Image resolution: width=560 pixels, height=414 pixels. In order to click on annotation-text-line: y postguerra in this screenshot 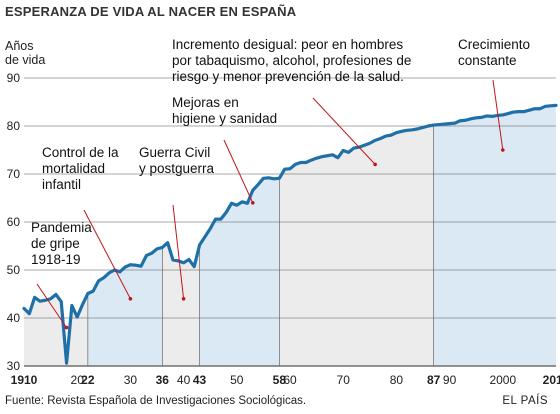, I will do `click(177, 168)`.